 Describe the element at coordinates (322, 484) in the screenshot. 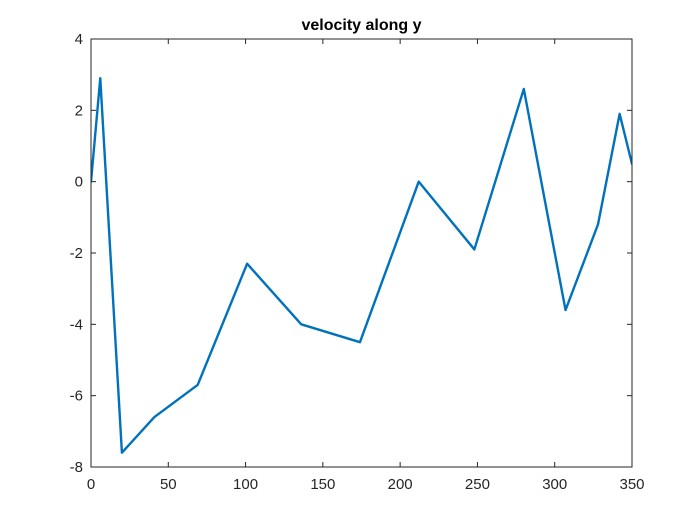

I see `x-tick-label: 150` at that location.